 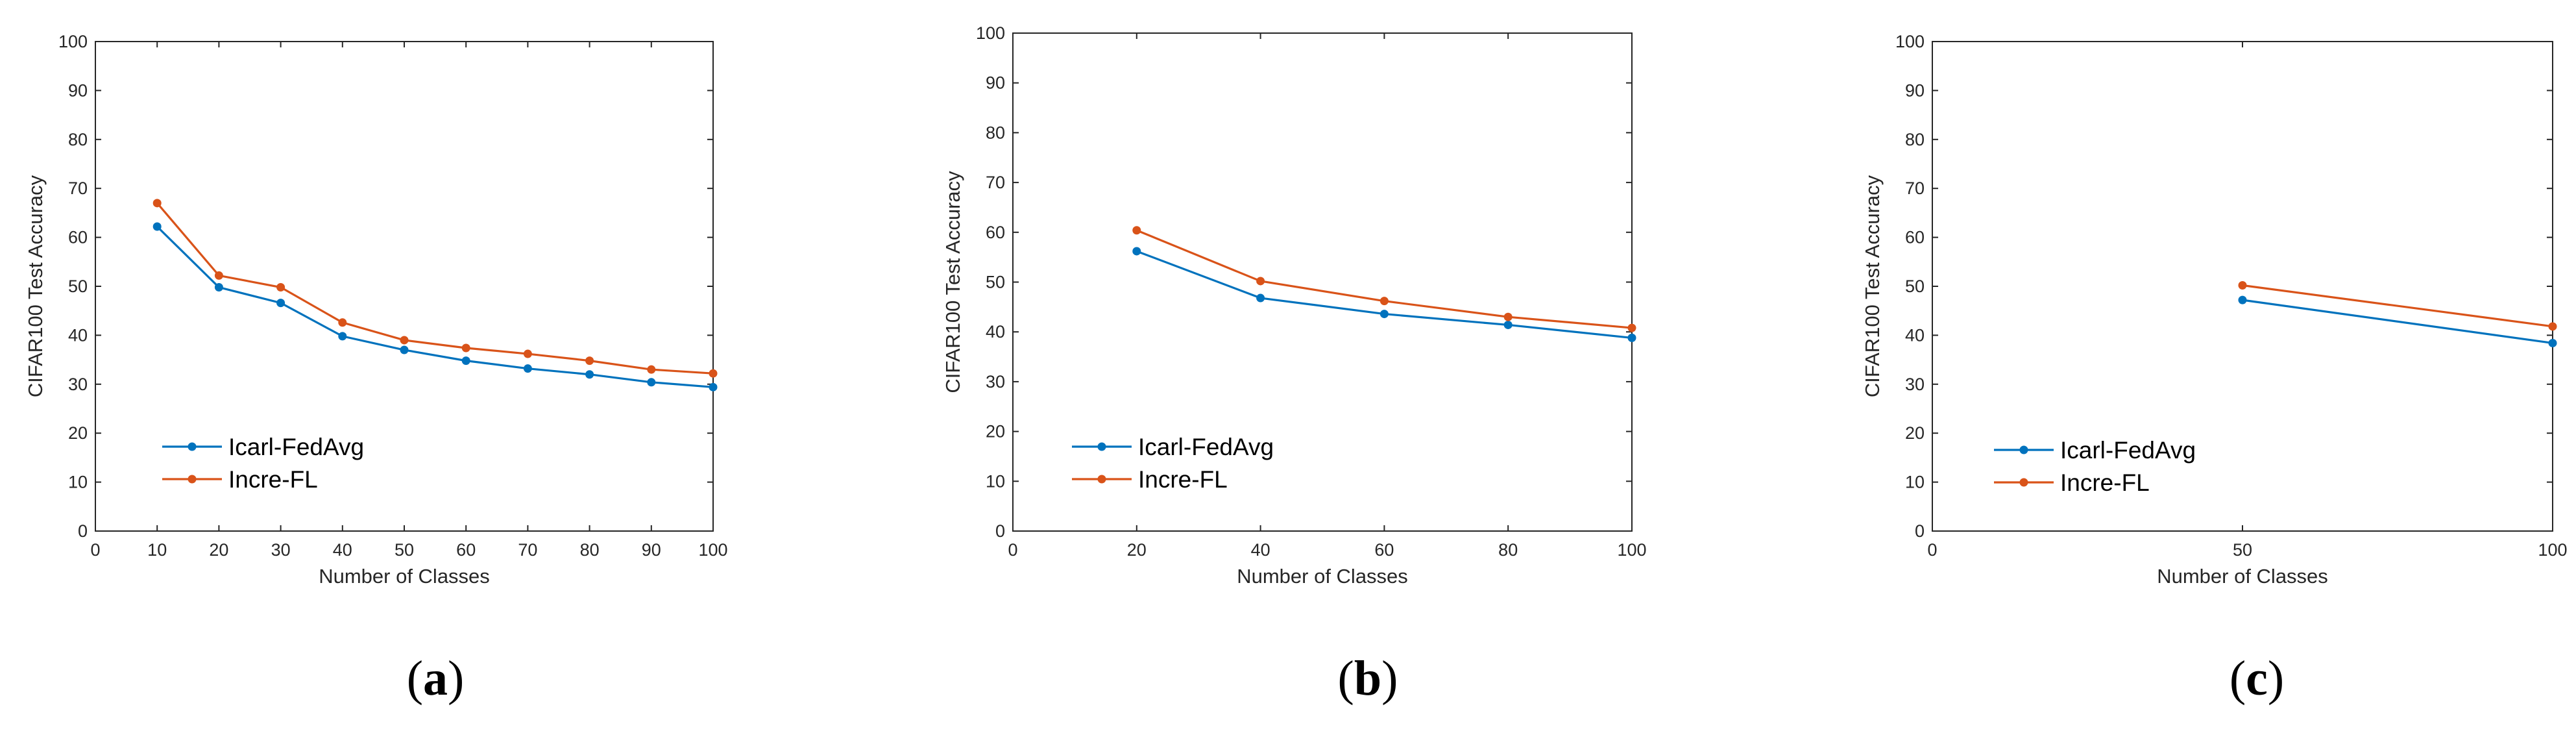 I want to click on x-tick-label: 20, so click(x=1137, y=550).